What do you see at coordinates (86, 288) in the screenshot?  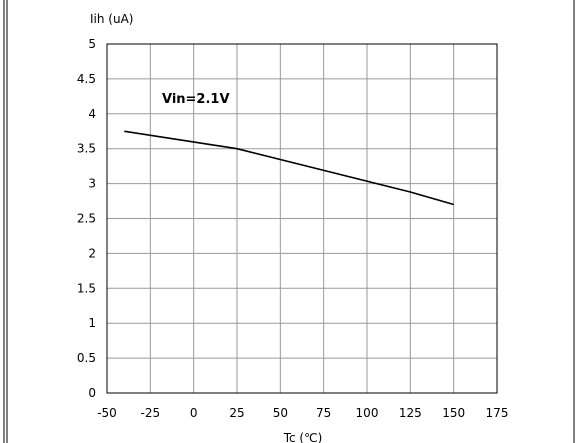 I see `y-tick-label: 1.5` at bounding box center [86, 288].